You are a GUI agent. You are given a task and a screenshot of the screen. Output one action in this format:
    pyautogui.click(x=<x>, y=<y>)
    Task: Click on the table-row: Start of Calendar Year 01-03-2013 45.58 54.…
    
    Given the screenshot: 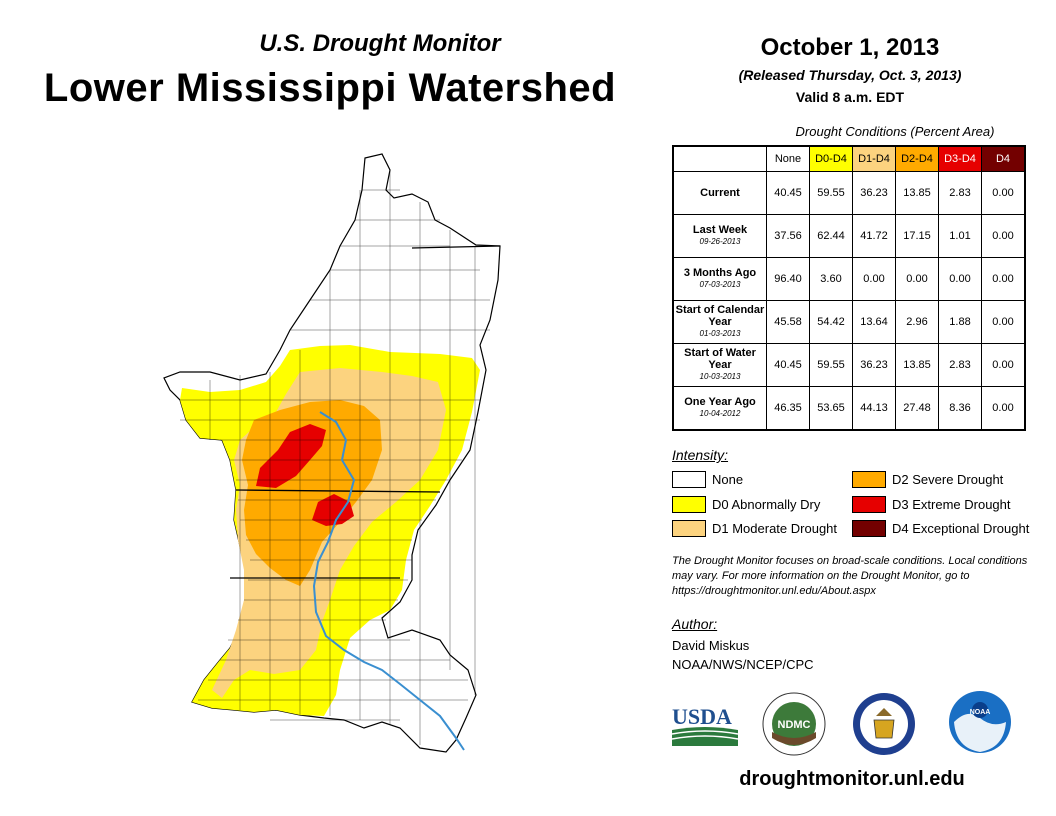 What is the action you would take?
    pyautogui.click(x=849, y=322)
    